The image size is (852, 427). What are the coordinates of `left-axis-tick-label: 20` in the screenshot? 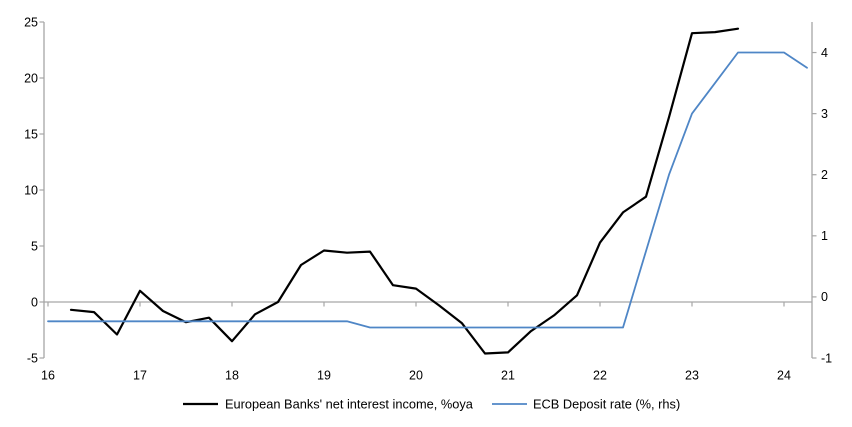 It's located at (31, 78).